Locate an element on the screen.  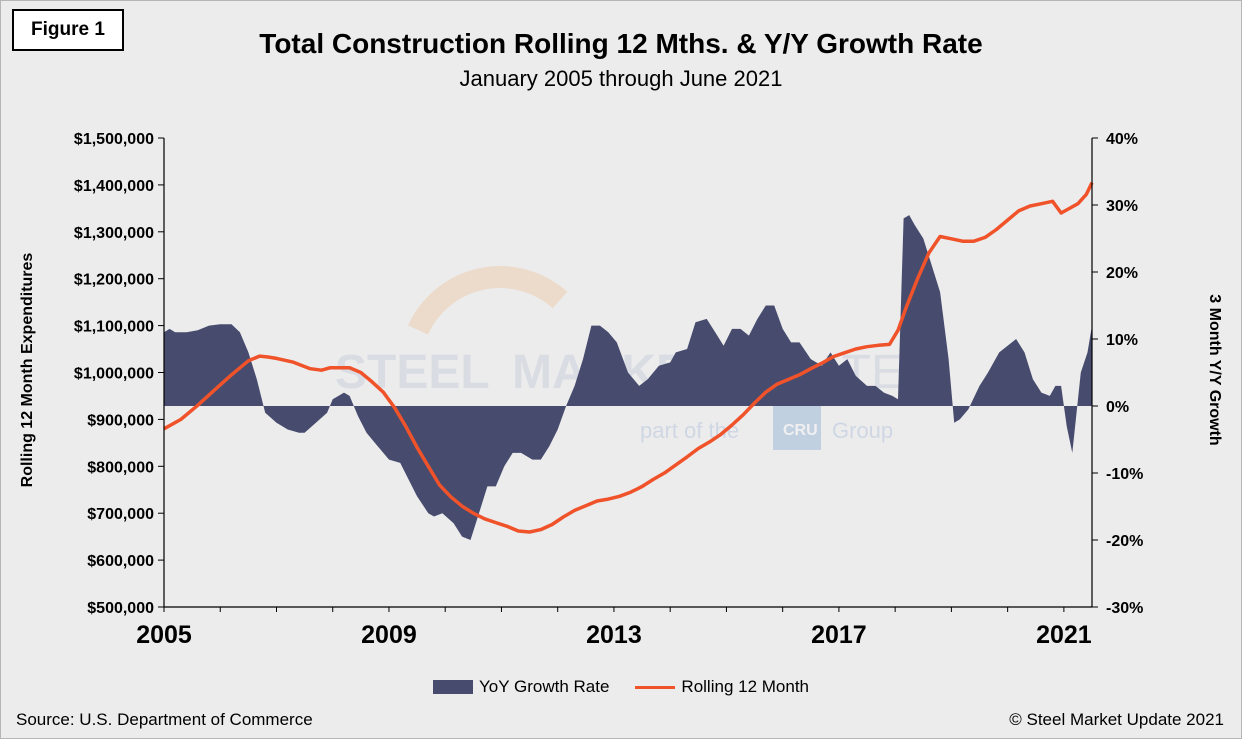
x-tick-label: 2005 is located at coordinates (164, 635).